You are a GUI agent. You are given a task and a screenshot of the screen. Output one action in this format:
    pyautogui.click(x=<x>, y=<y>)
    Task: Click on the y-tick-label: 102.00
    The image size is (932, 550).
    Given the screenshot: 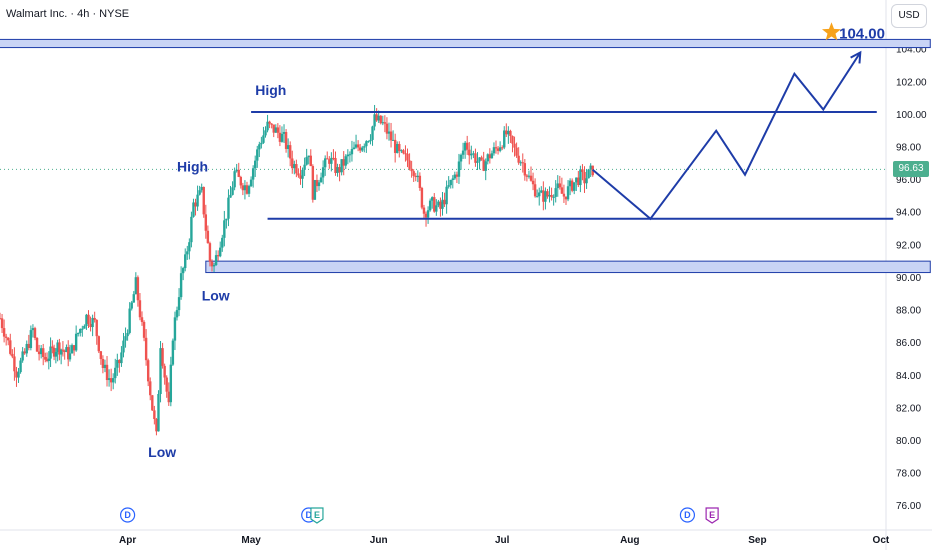 What is the action you would take?
    pyautogui.click(x=911, y=82)
    